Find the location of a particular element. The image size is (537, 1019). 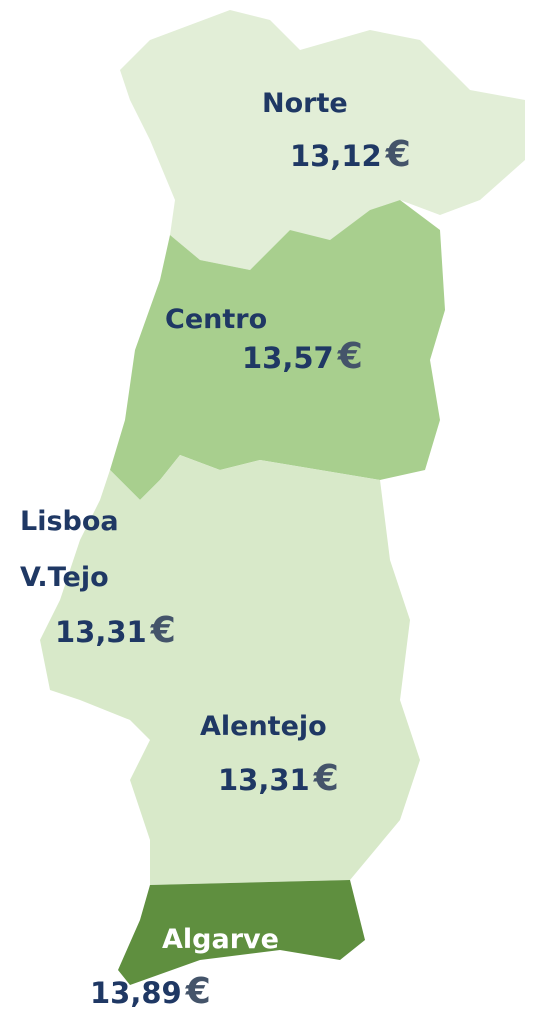

region-value-text: 13,12 € is located at coordinates (350, 154).